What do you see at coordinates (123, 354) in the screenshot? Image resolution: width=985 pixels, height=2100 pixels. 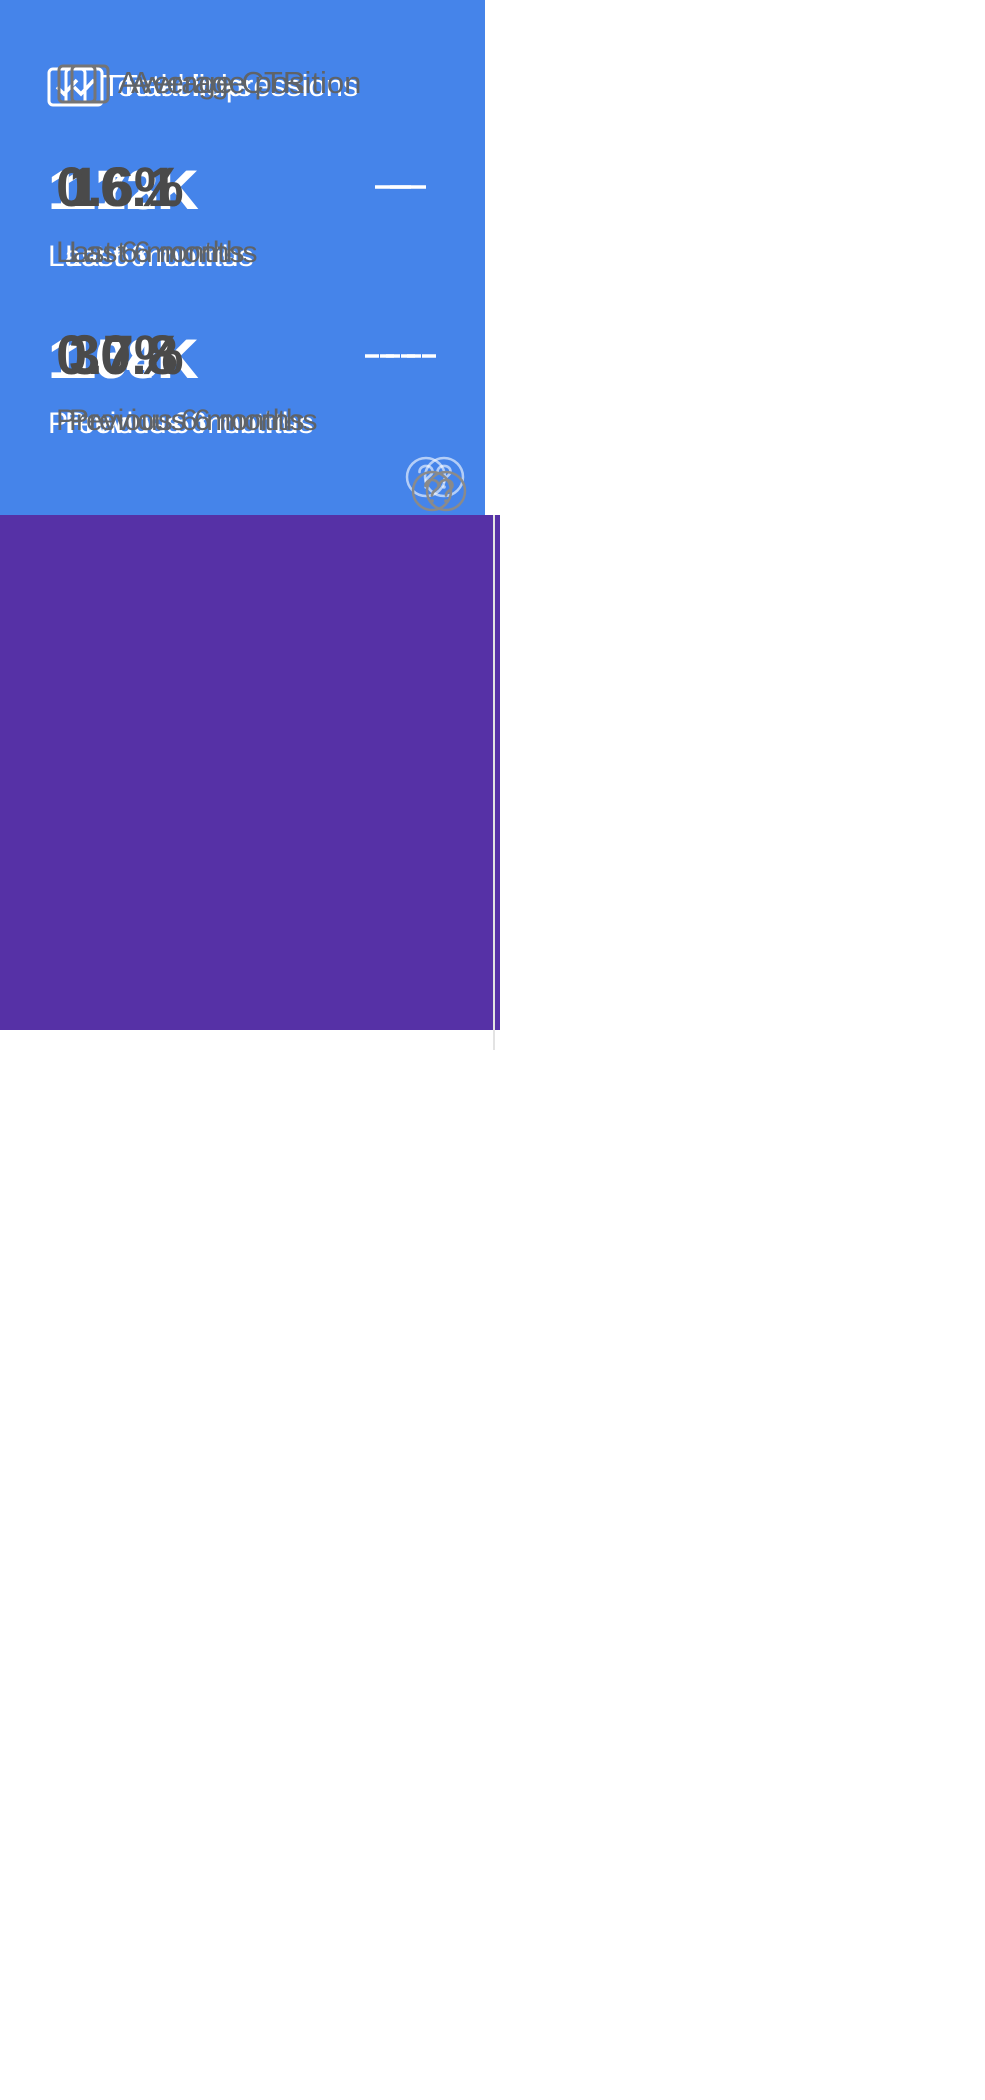 I see `metric-value: 30.8` at bounding box center [123, 354].